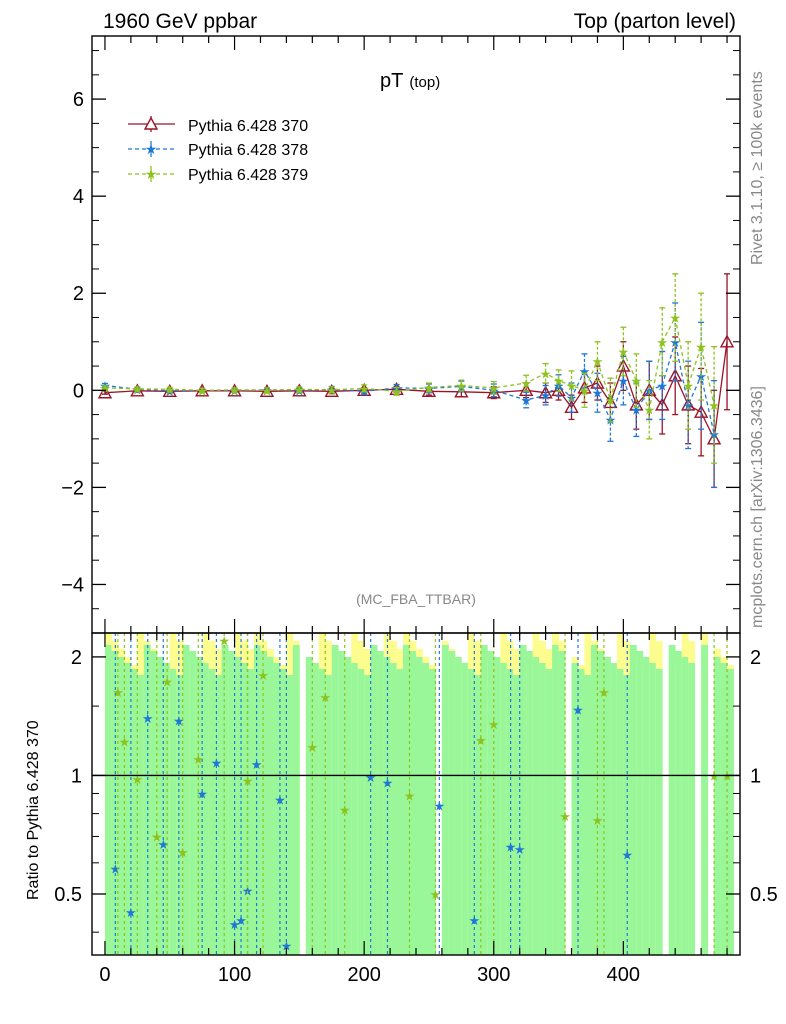  Describe the element at coordinates (248, 126) in the screenshot. I see `legend-label-370: Pythia 6.428 370` at that location.